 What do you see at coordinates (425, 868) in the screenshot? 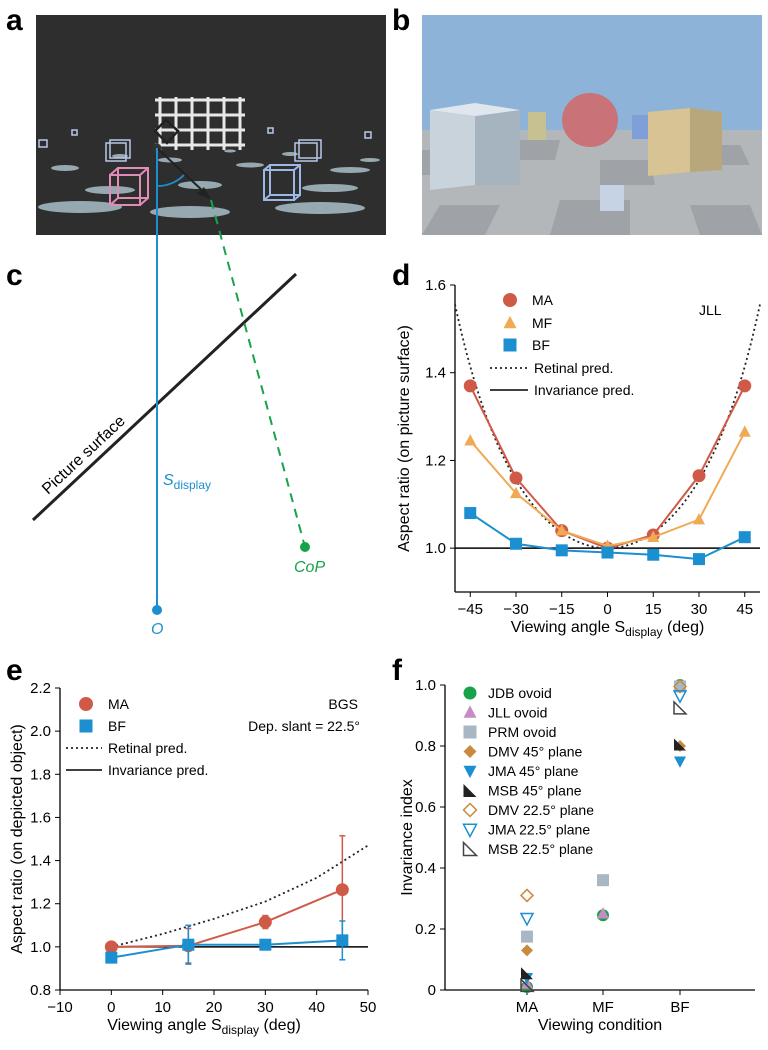
I see `chart-f-ytick-label: 0.4` at bounding box center [425, 868].